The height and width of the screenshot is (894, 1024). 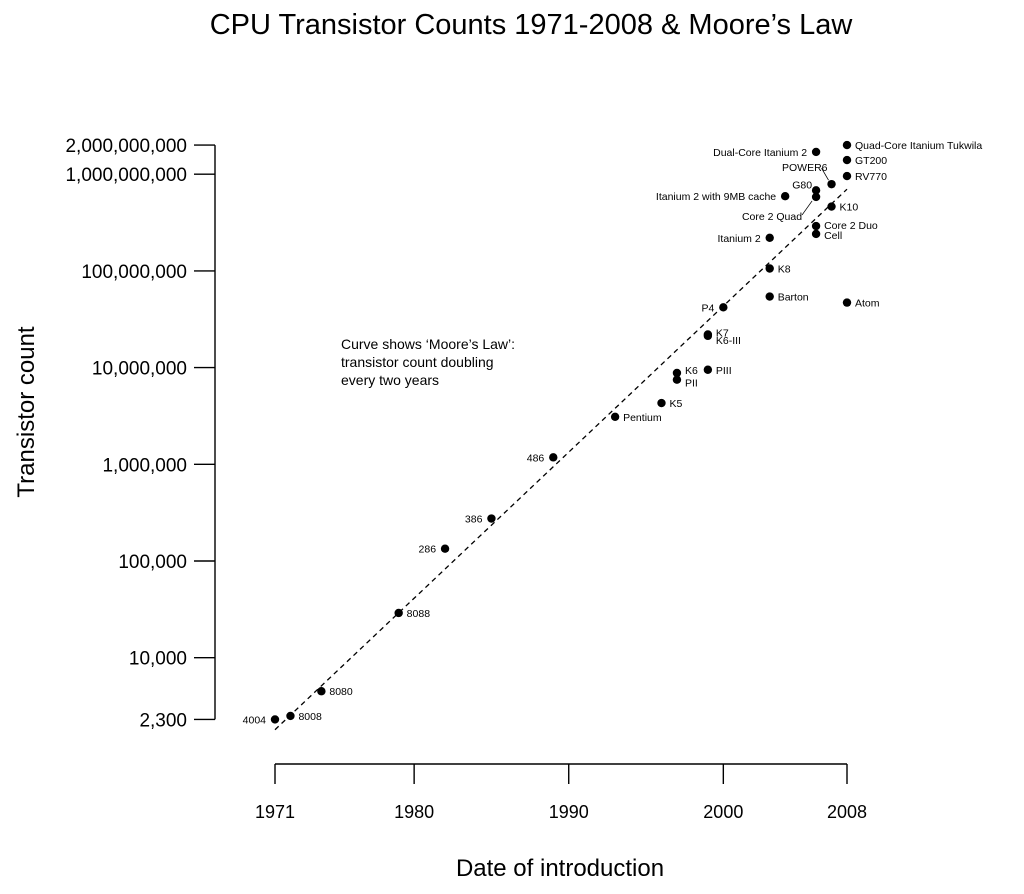 What do you see at coordinates (144, 465) in the screenshot?
I see `y-tick-label: 1,000,000` at bounding box center [144, 465].